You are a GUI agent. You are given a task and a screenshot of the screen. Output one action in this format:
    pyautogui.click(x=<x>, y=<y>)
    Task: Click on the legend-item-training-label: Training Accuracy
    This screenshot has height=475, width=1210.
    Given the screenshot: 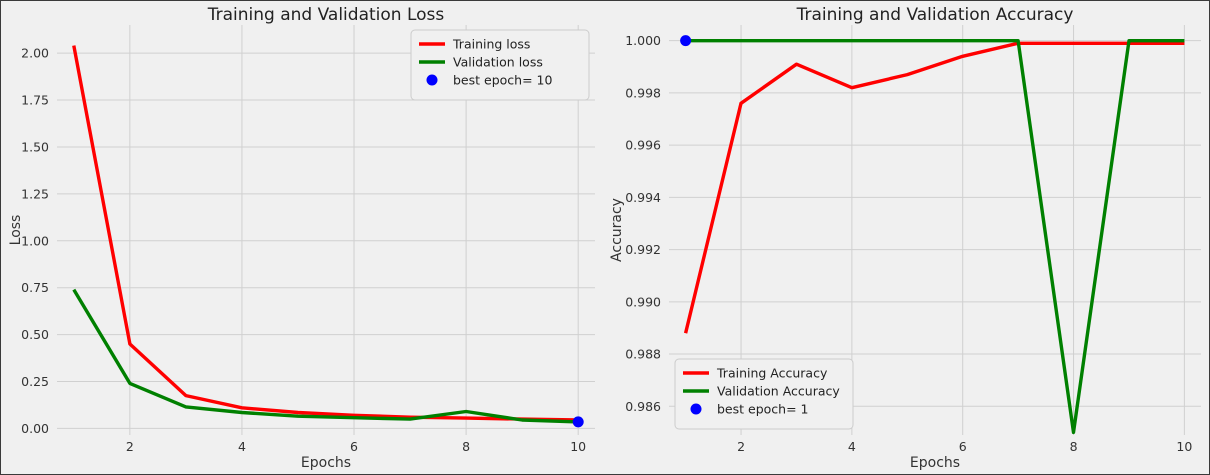 What is the action you would take?
    pyautogui.click(x=772, y=373)
    